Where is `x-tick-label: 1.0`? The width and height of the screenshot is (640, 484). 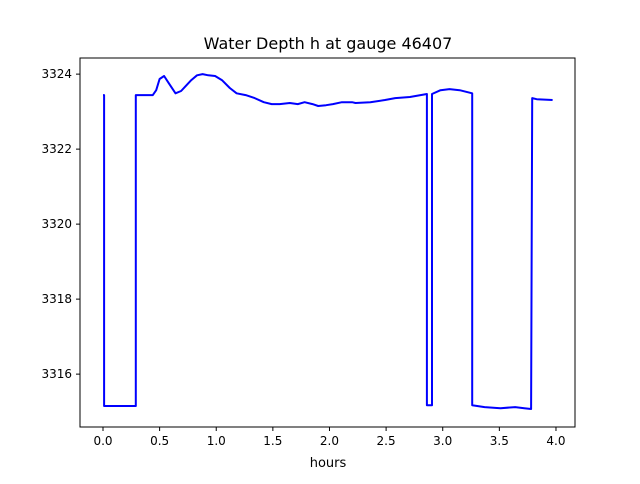 x-tick-label: 1.0 is located at coordinates (216, 441).